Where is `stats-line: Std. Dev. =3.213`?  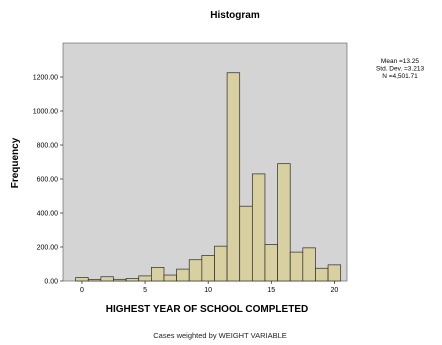
stats-line: Std. Dev. =3.213 is located at coordinates (400, 69).